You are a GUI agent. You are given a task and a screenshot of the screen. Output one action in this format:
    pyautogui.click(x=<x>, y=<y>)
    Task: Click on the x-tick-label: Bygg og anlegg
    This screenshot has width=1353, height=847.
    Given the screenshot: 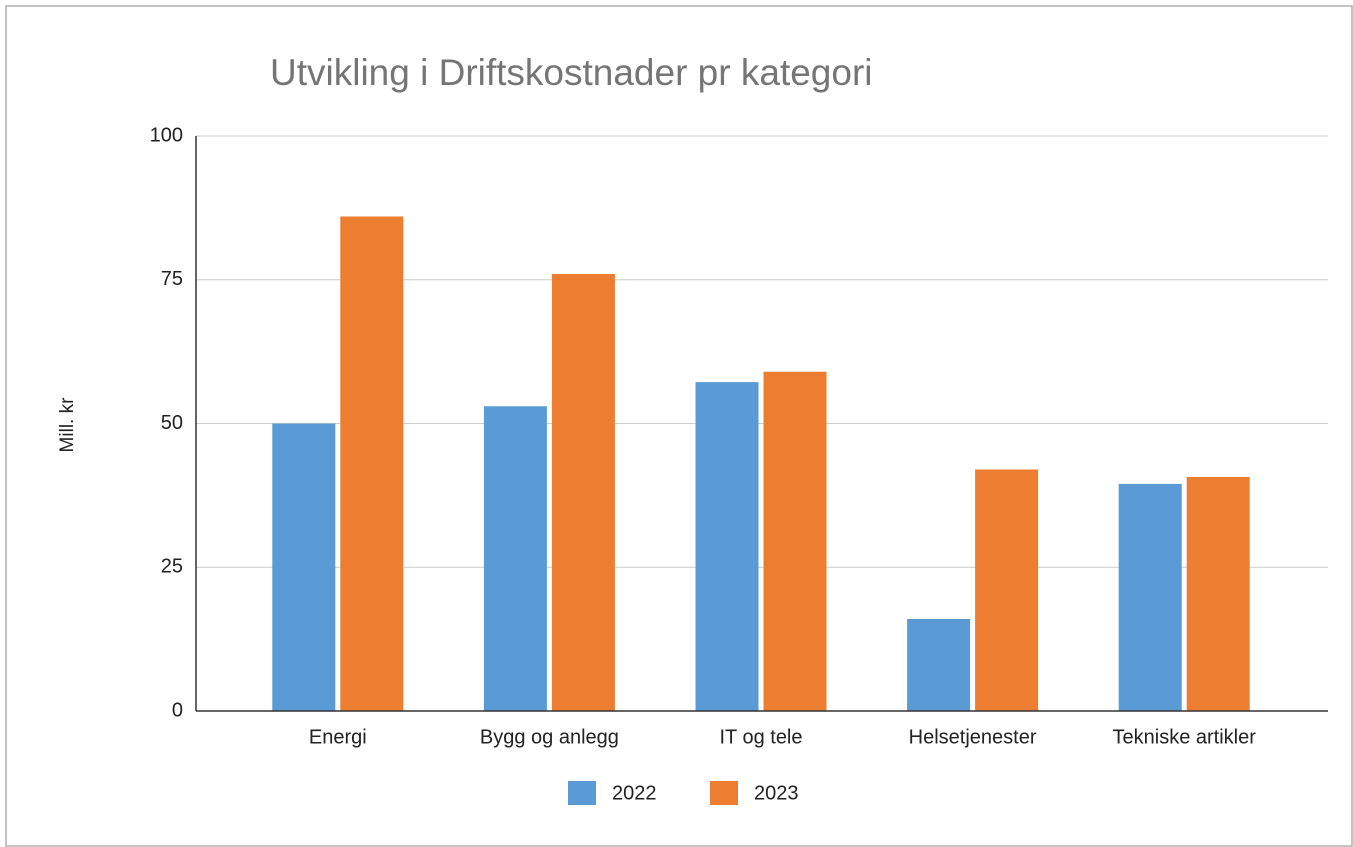 What is the action you would take?
    pyautogui.click(x=549, y=737)
    